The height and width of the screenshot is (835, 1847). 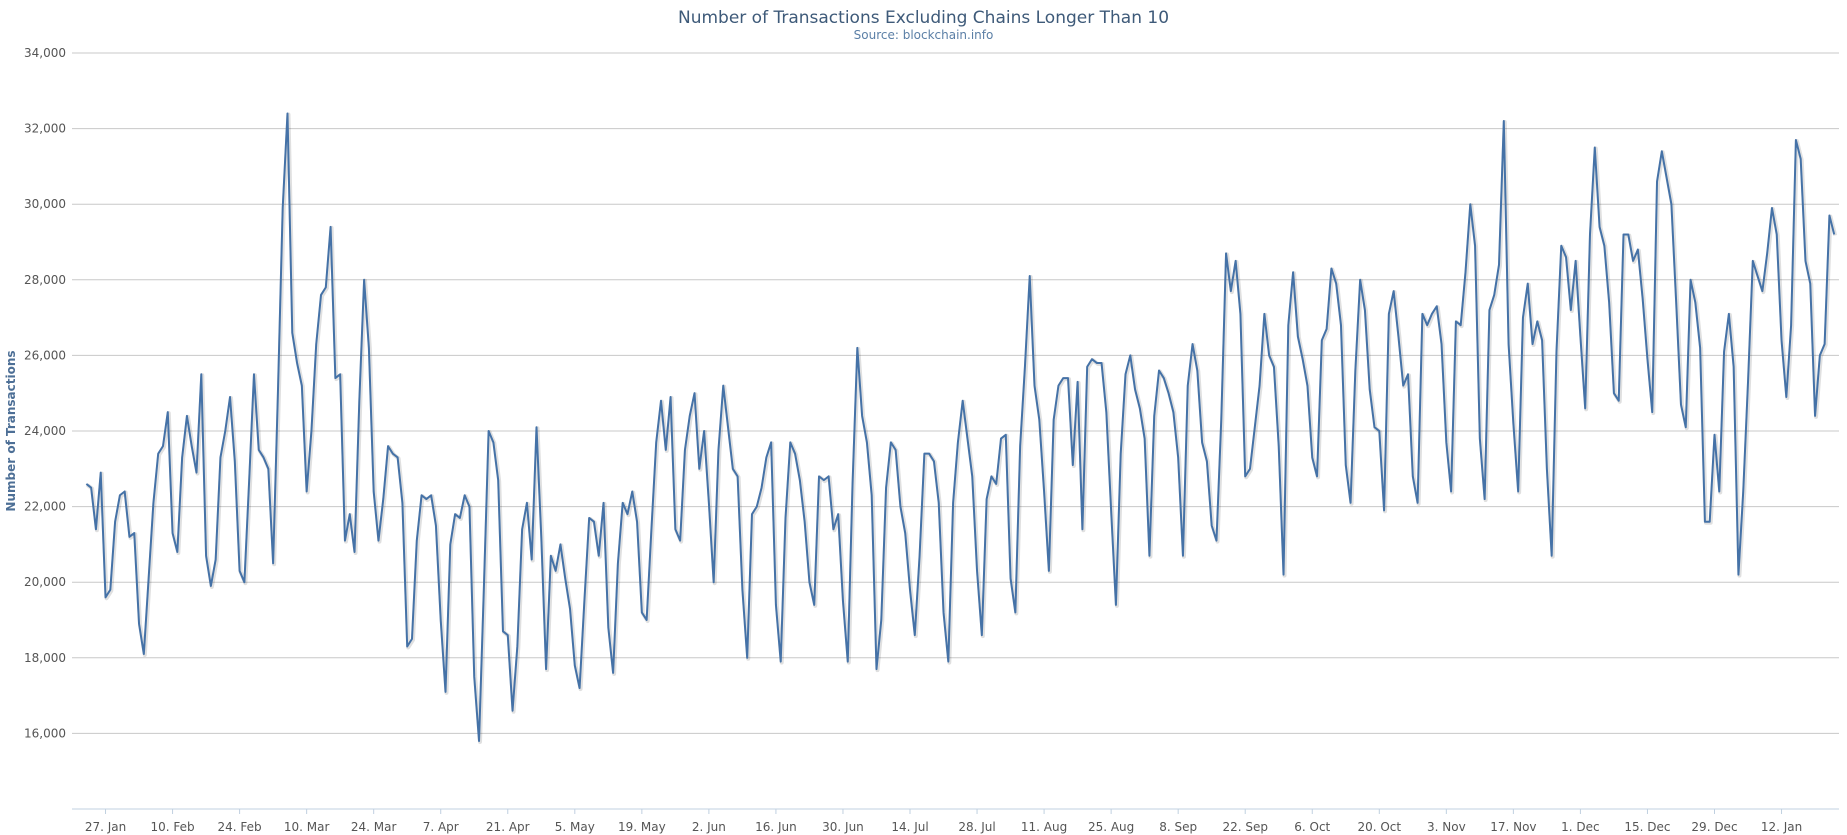 What do you see at coordinates (45, 733) in the screenshot?
I see `y-tick-label: 16,000` at bounding box center [45, 733].